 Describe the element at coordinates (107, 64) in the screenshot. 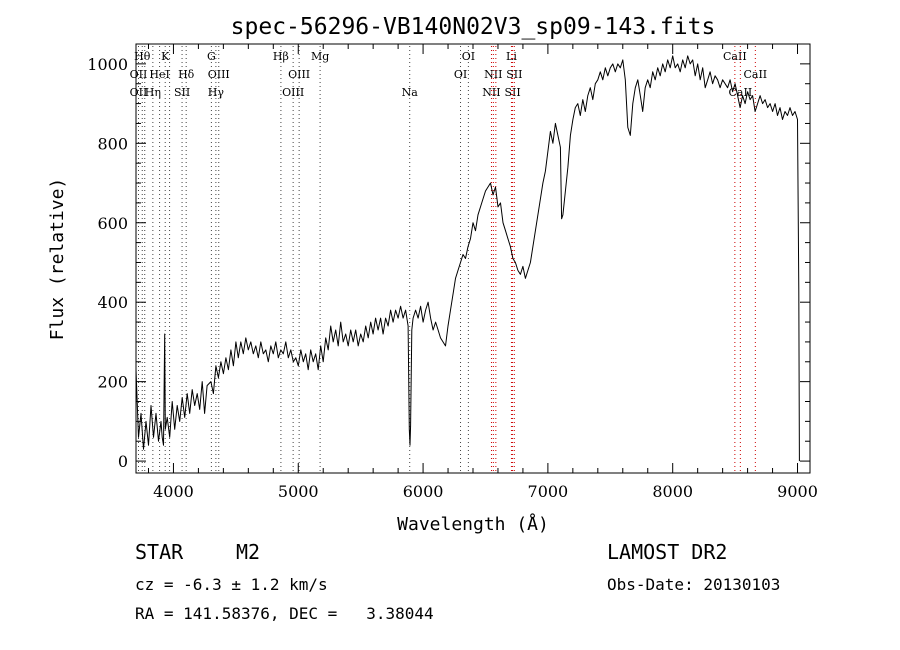

I see `y-tick-label: 1000` at that location.